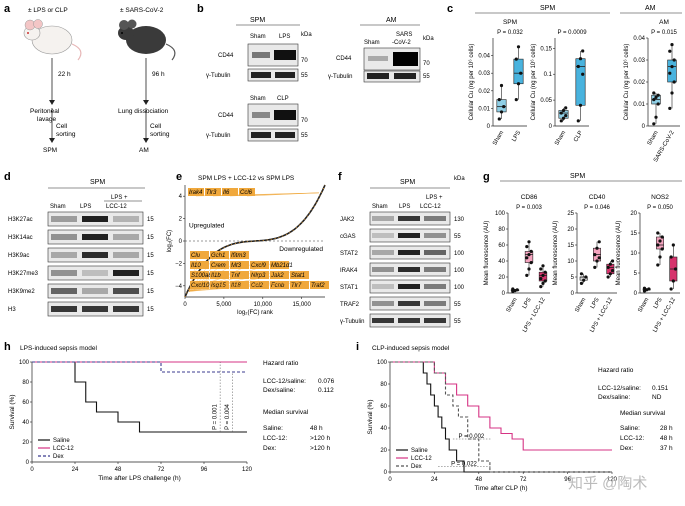 The height and width of the screenshot is (506, 685). I want to click on white-mouse-icon, so click(52, 40).